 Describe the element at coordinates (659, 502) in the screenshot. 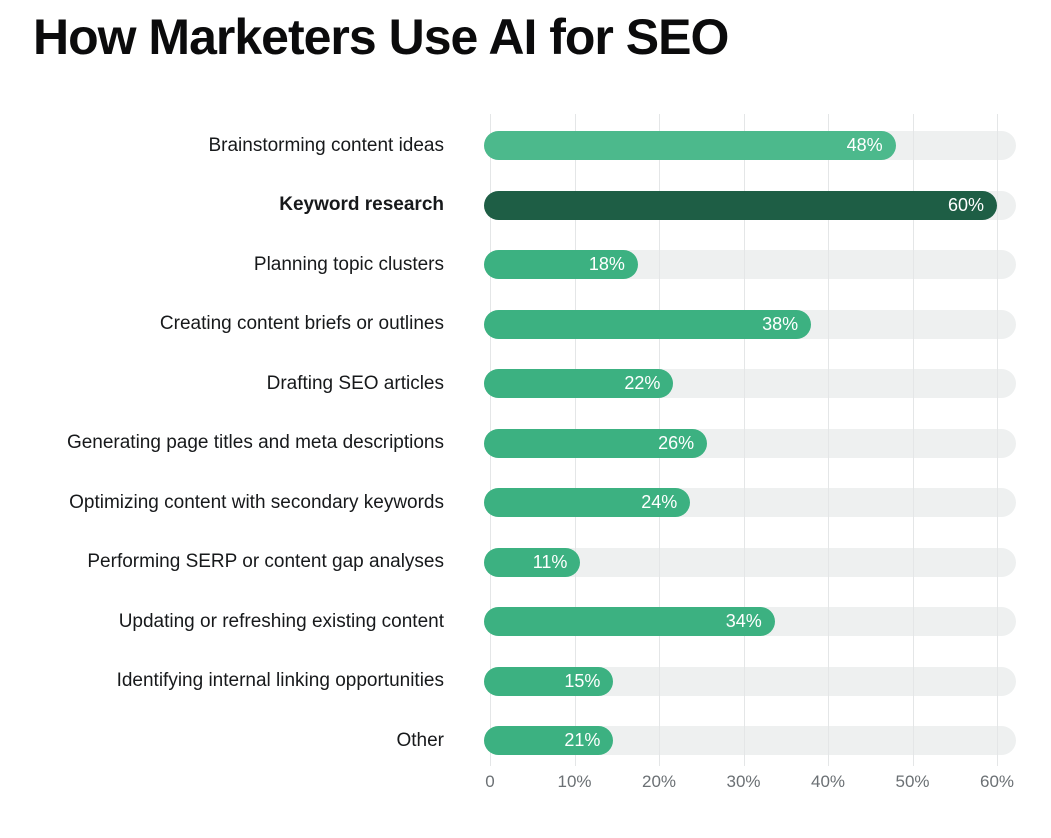

I see `bar-value-label: 24%` at that location.